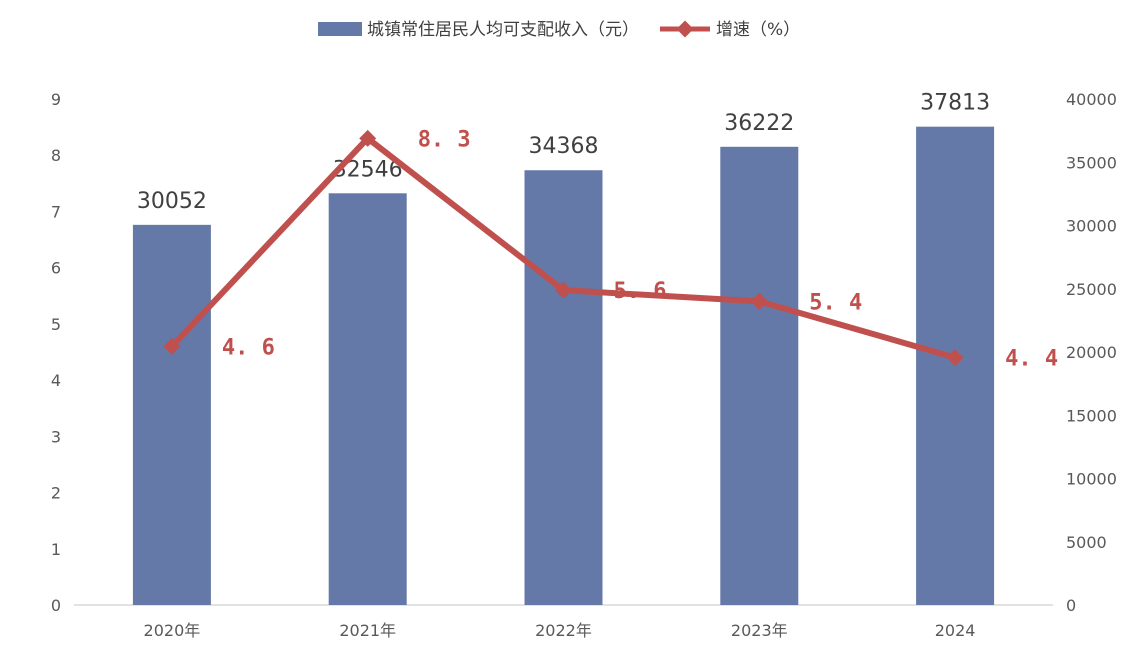 This screenshot has width=1123, height=650. Describe the element at coordinates (563, 630) in the screenshot. I see `x-axis-category-label: 2022年` at that location.